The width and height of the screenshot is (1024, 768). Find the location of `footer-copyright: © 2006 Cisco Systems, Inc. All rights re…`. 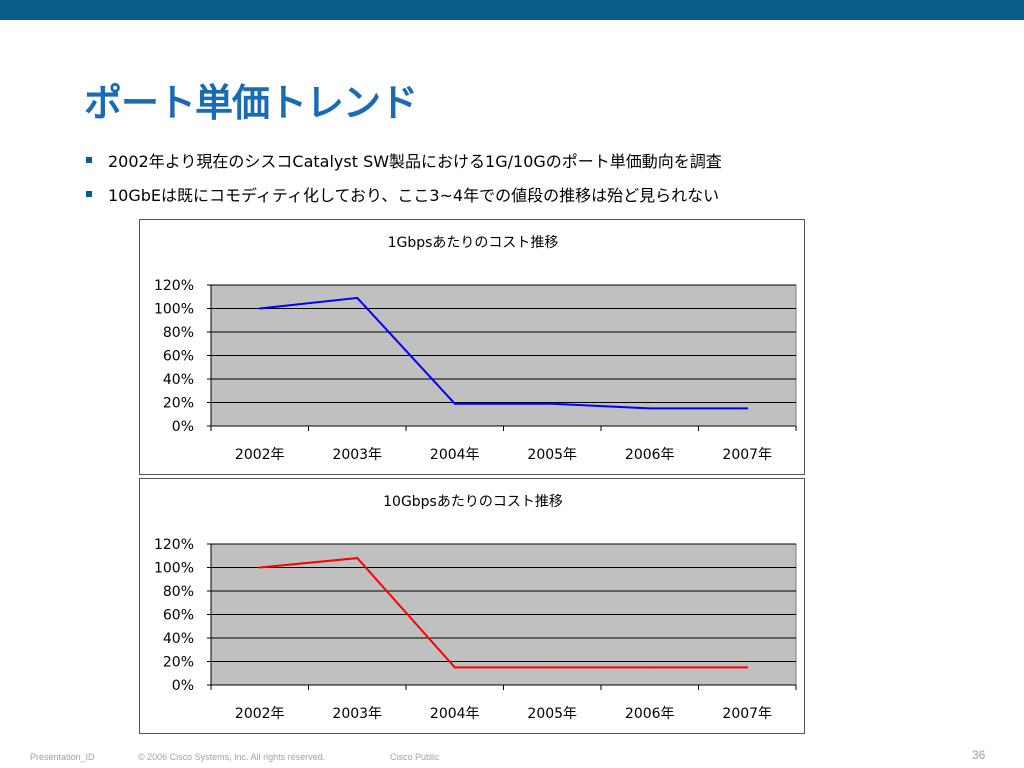

footer-copyright: © 2006 Cisco Systems, Inc. All rights re… is located at coordinates (232, 757).